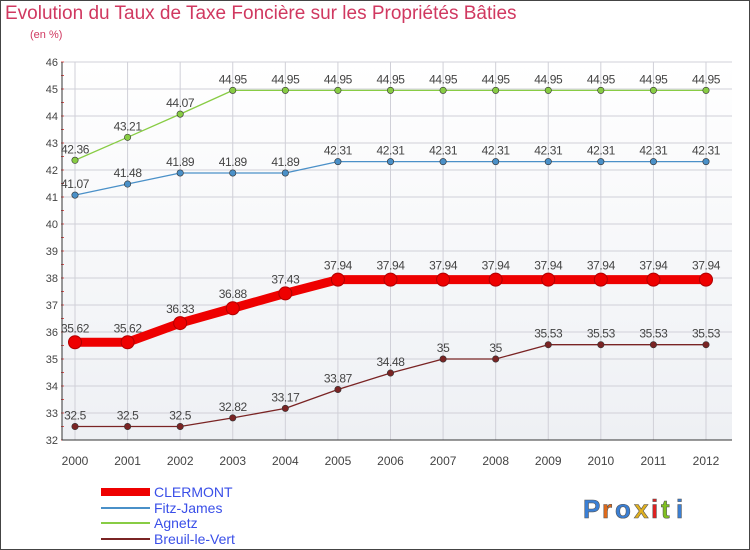 Image resolution: width=750 pixels, height=550 pixels. I want to click on x-tick-label: 2002, so click(180, 461).